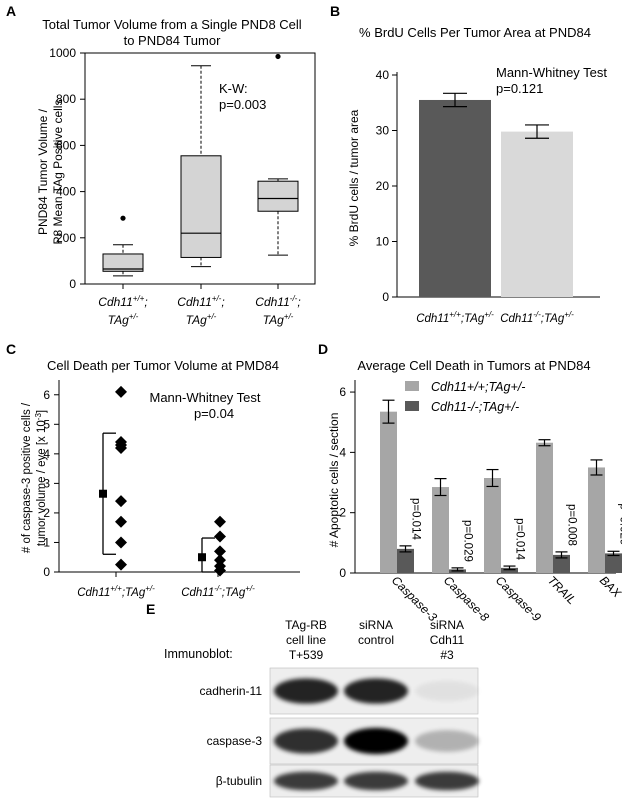 The height and width of the screenshot is (800, 622). Describe the element at coordinates (432, 319) in the screenshot. I see `panel-b-category-label-base: Cdh11` at that location.